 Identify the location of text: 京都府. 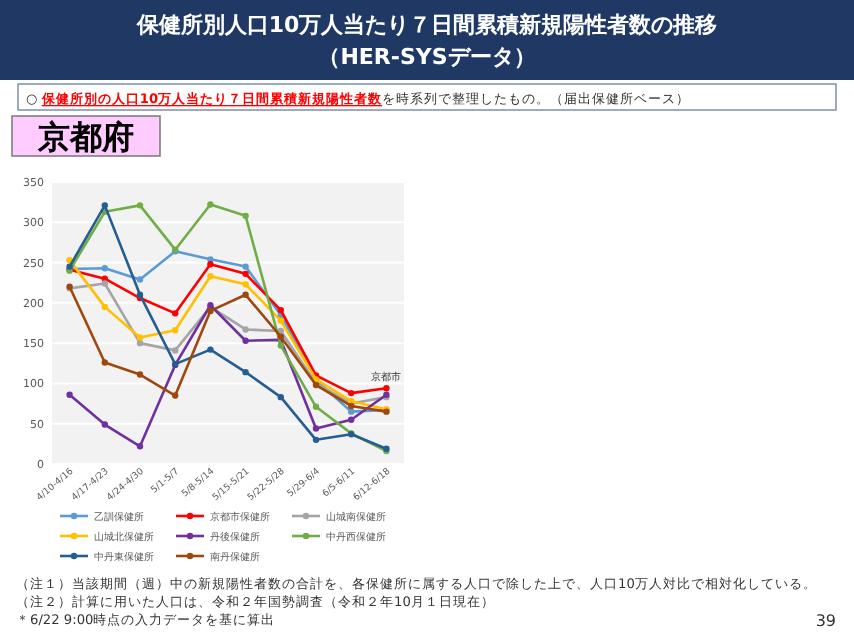
(85, 137).